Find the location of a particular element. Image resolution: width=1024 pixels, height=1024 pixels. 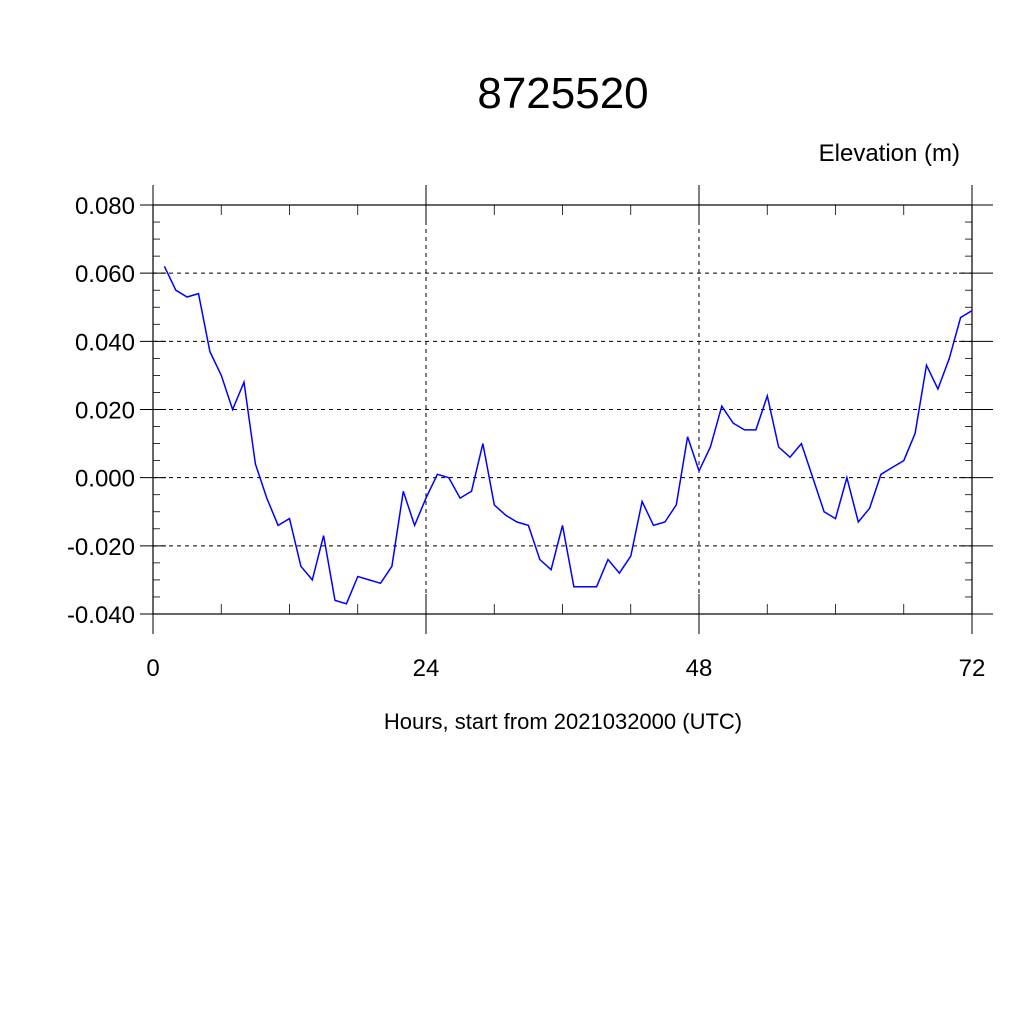

x-tick-label: 72 is located at coordinates (972, 668).